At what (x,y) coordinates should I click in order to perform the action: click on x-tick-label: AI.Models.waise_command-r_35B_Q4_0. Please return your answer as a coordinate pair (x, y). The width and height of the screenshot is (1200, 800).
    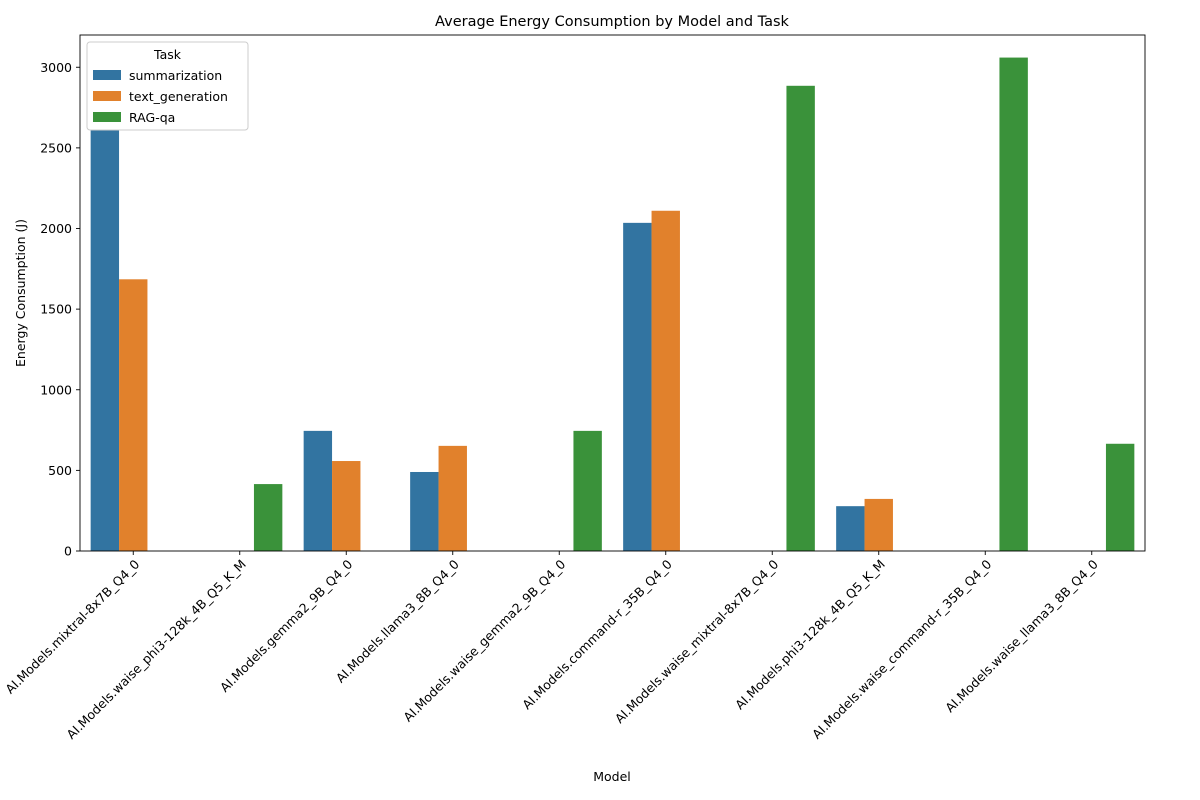
    Looking at the image, I should click on (901, 648).